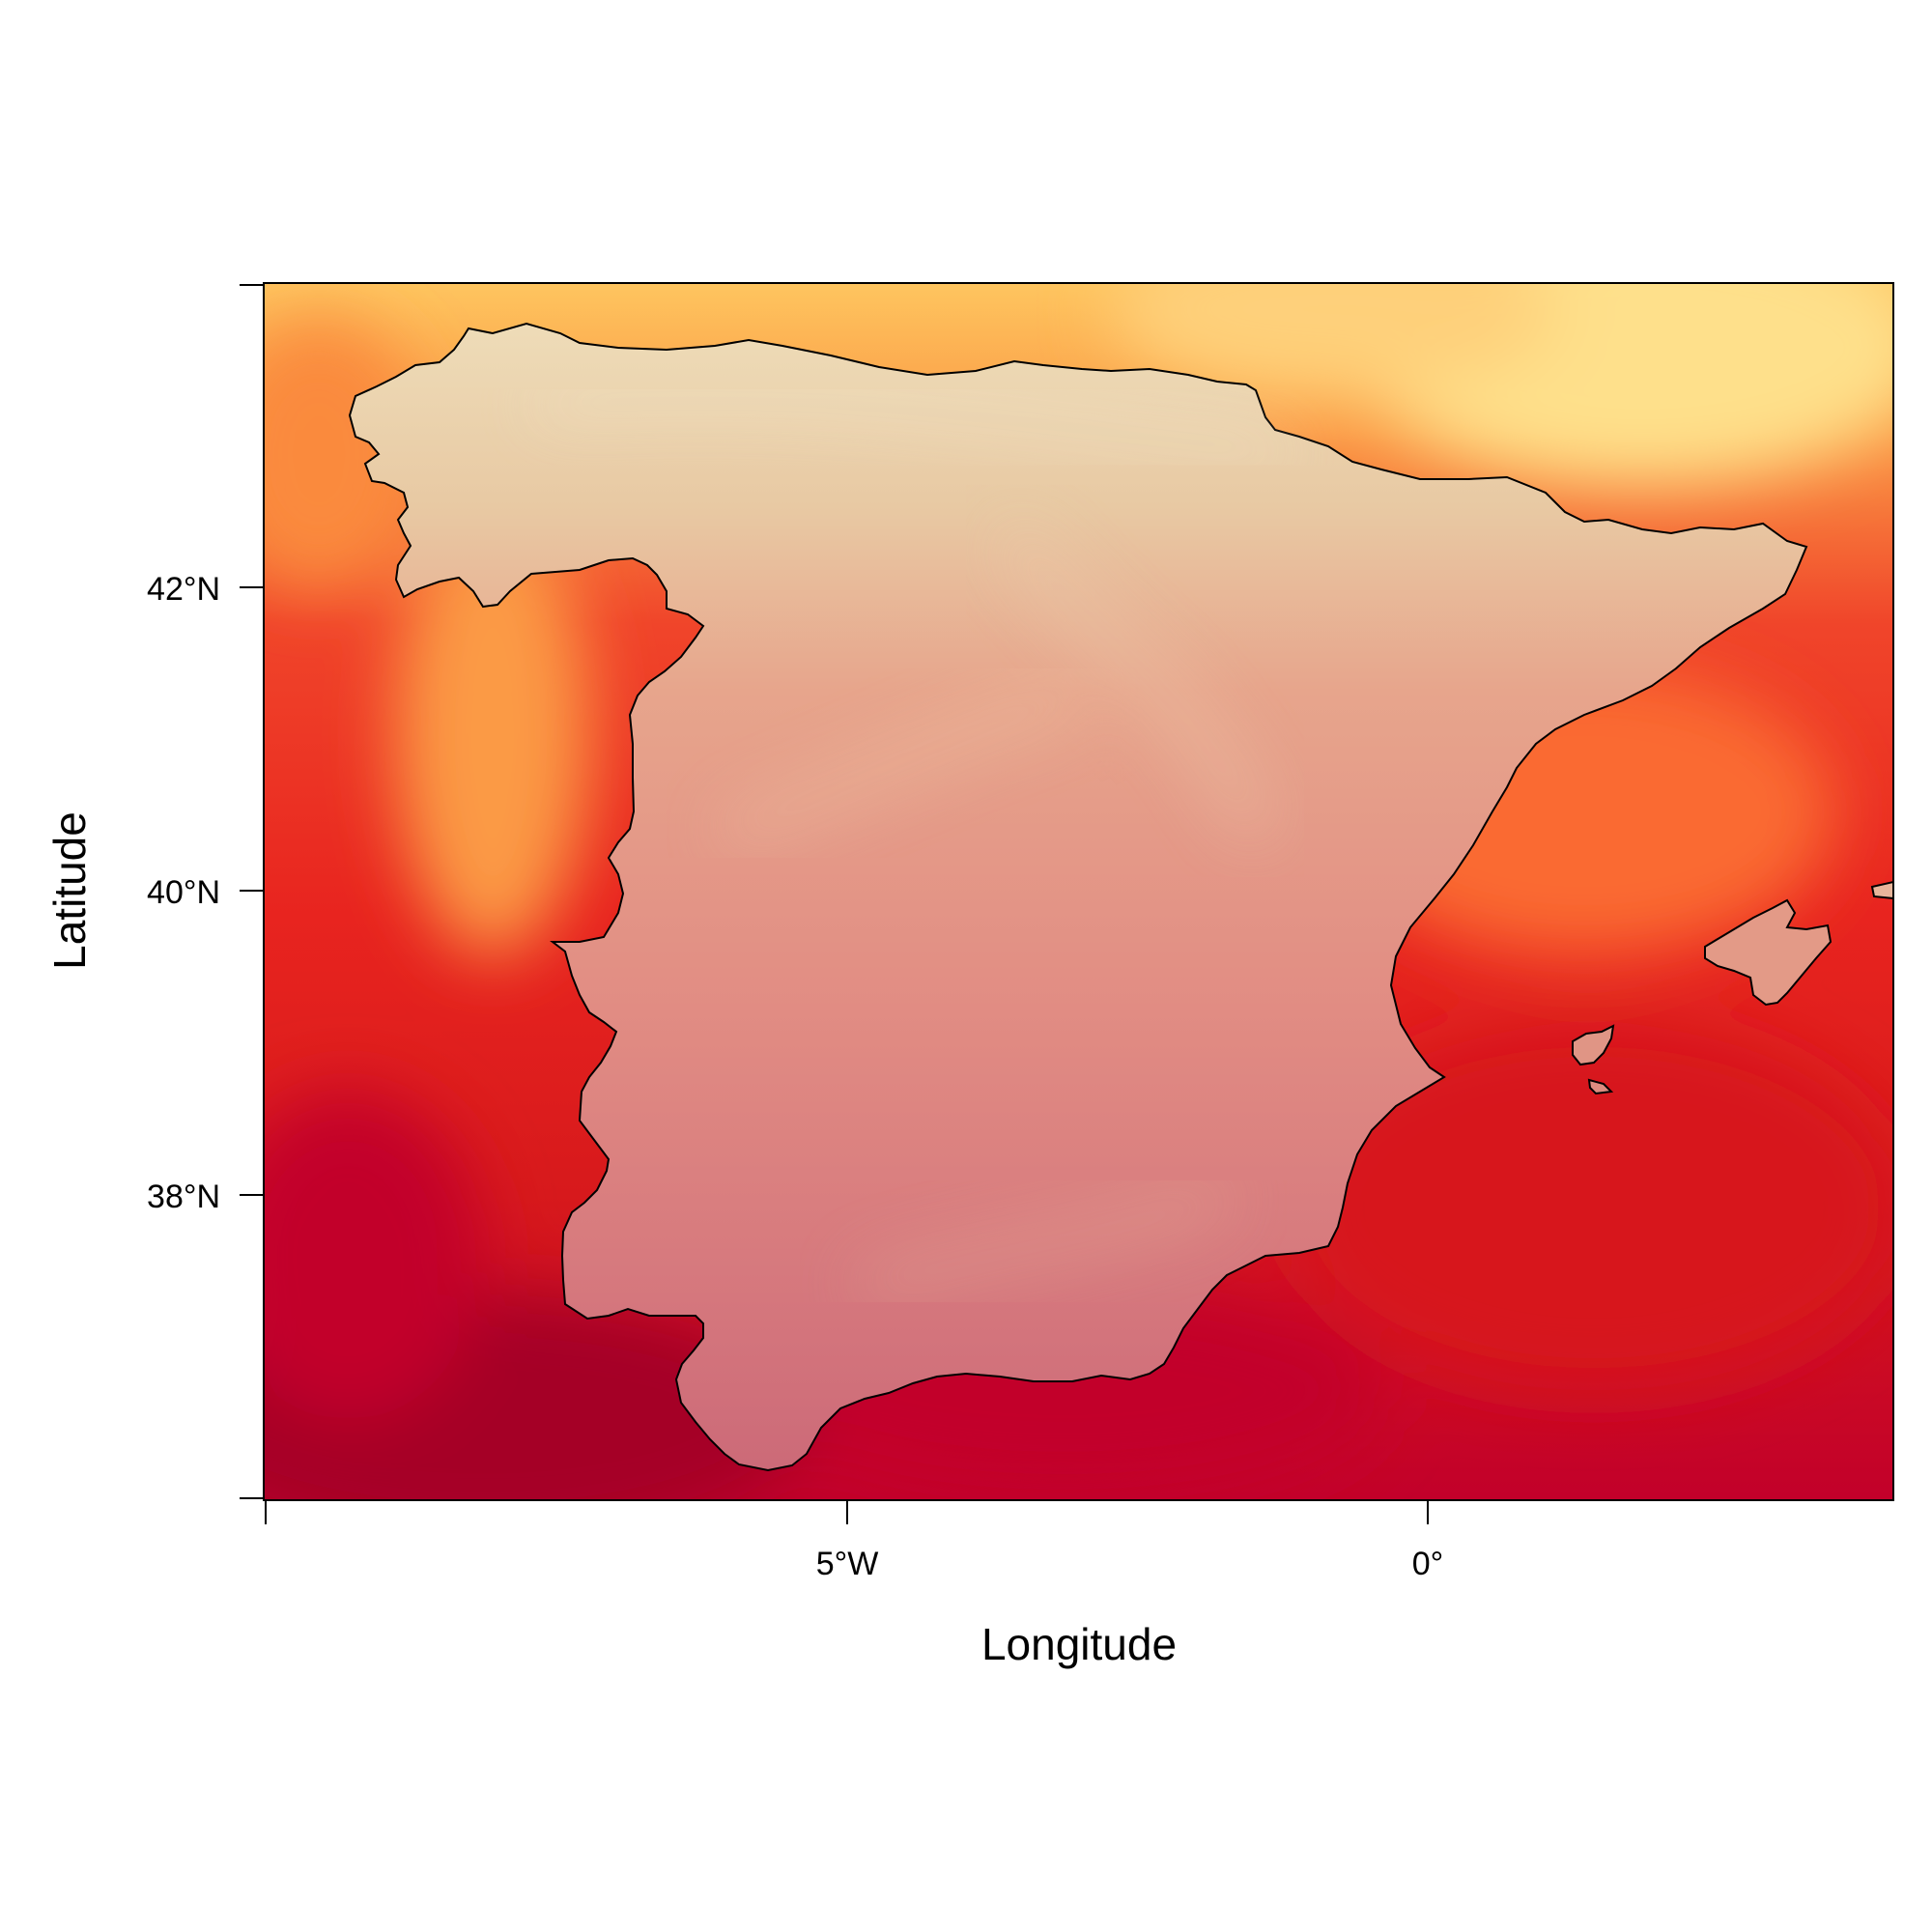 The height and width of the screenshot is (1932, 1932). I want to click on y-axis: 42°N 40°N 38°N, so click(205, 891).